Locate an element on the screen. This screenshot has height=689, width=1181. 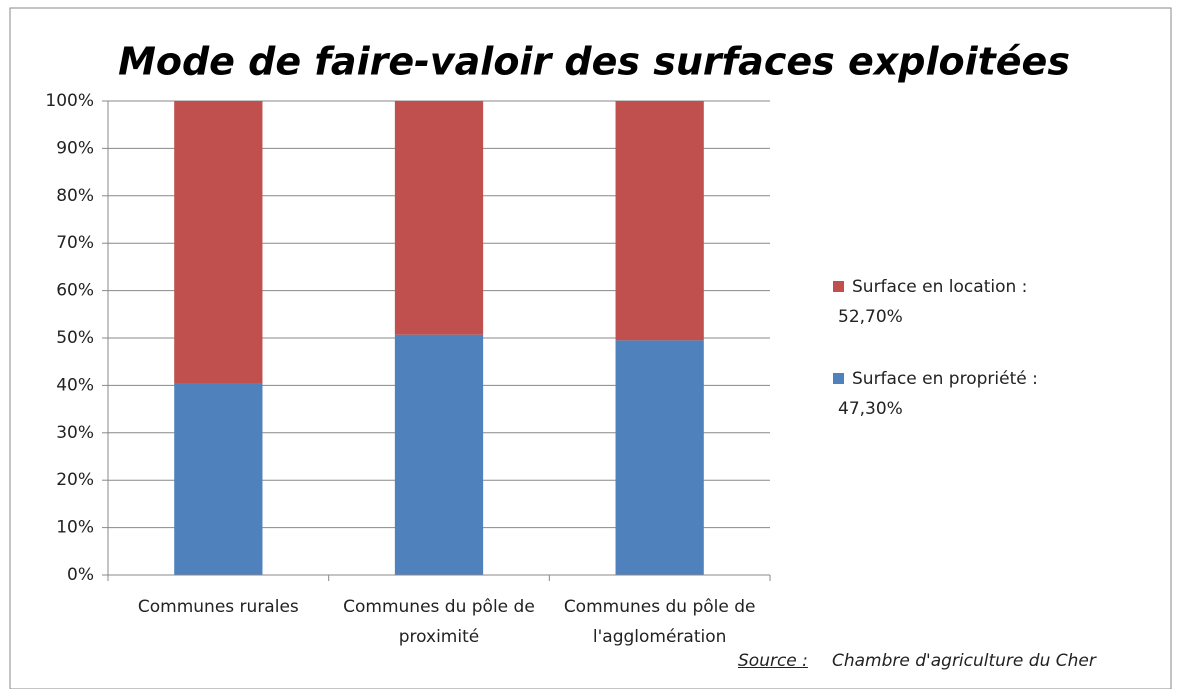
legend-label: Surface en location : 52,70% is located at coordinates (933, 302).